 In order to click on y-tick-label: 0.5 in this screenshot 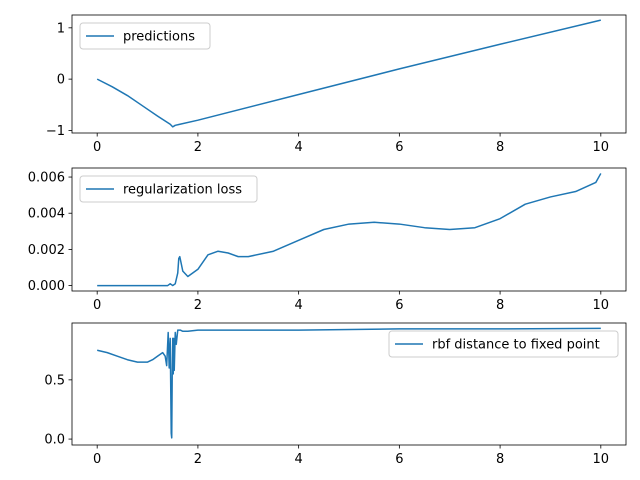, I will do `click(54, 380)`.